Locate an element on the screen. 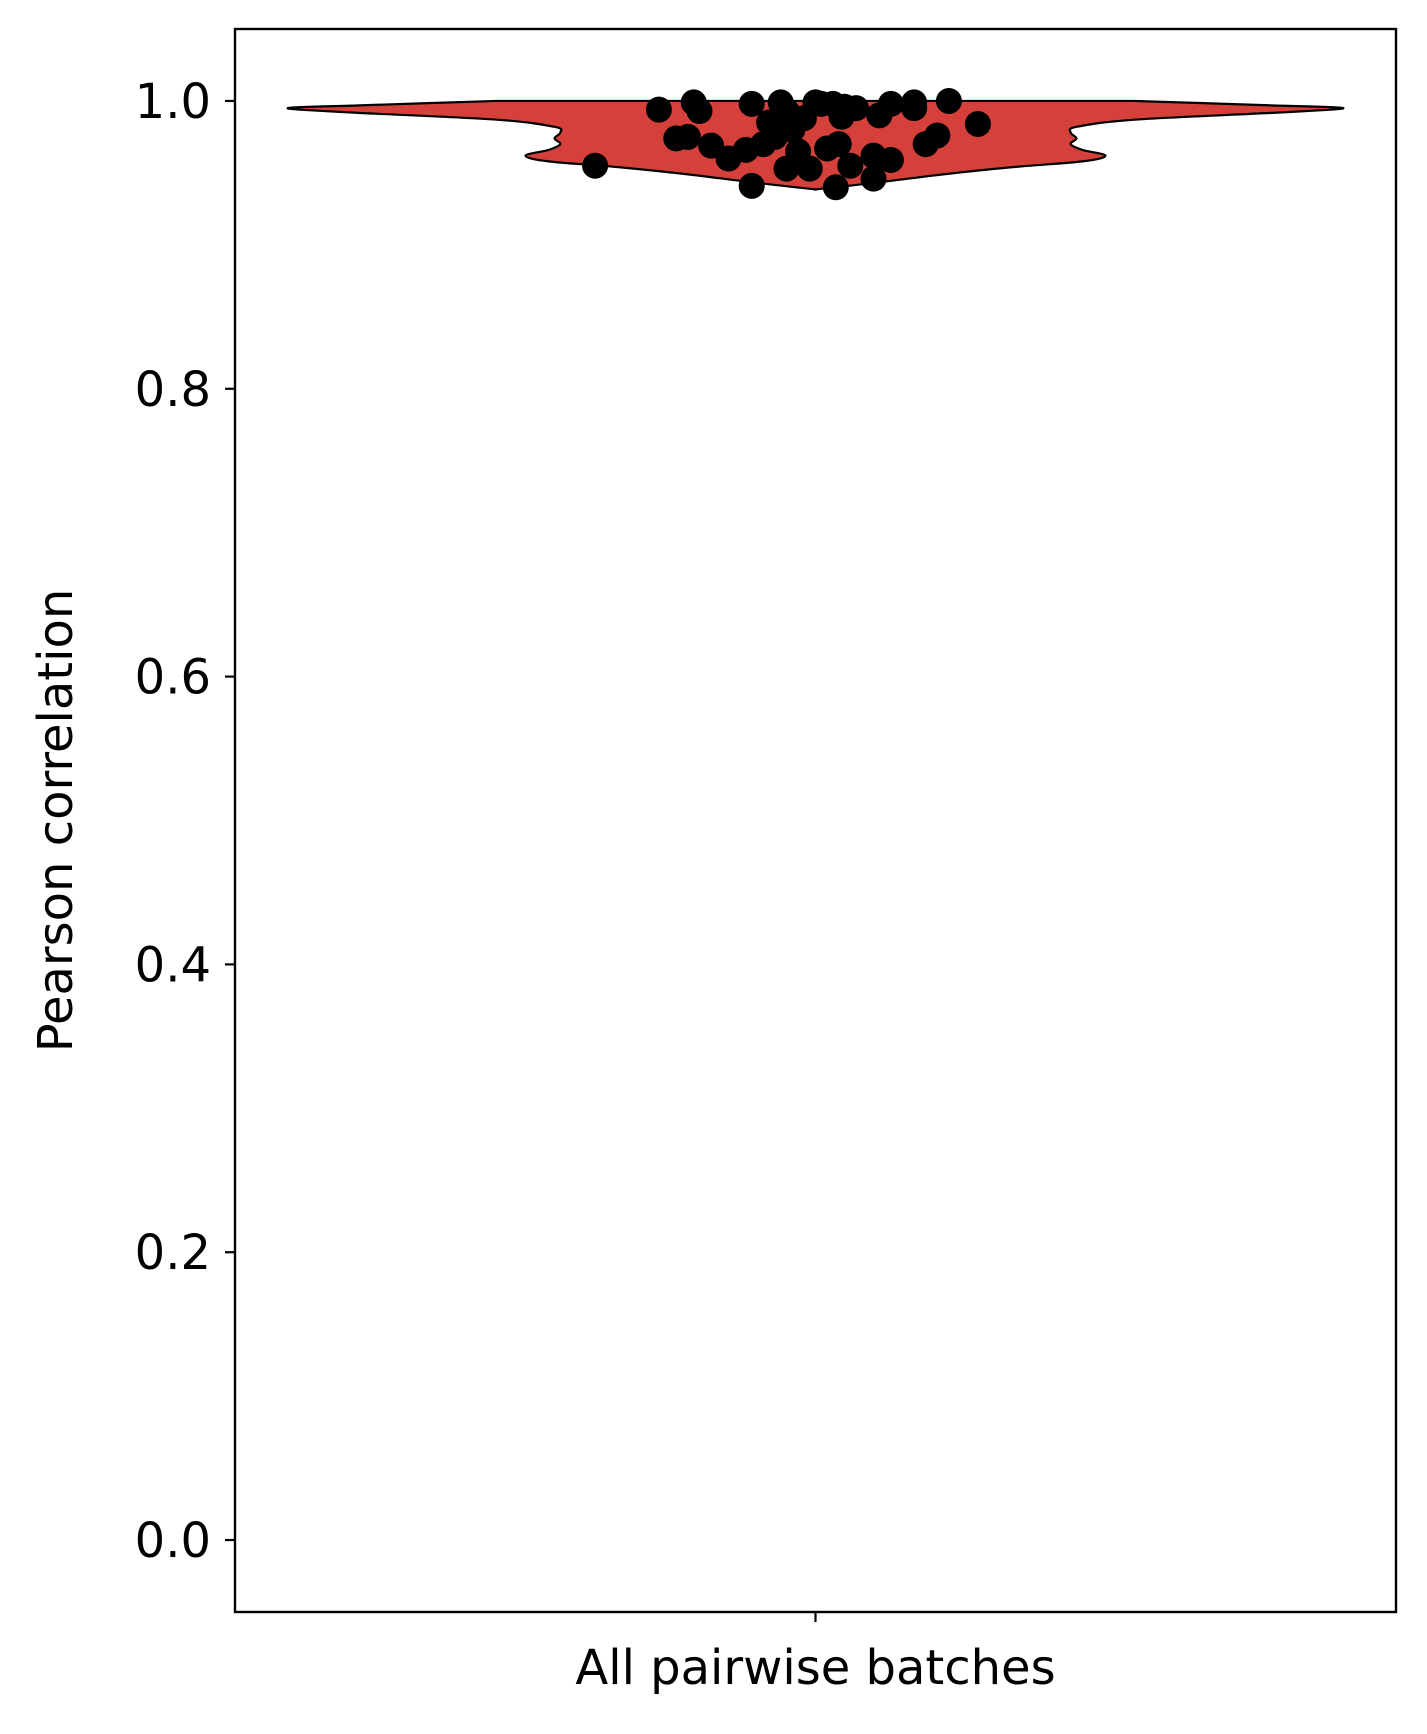 This screenshot has height=1734, width=1427. y-tick-label: 0.6 is located at coordinates (173, 678).